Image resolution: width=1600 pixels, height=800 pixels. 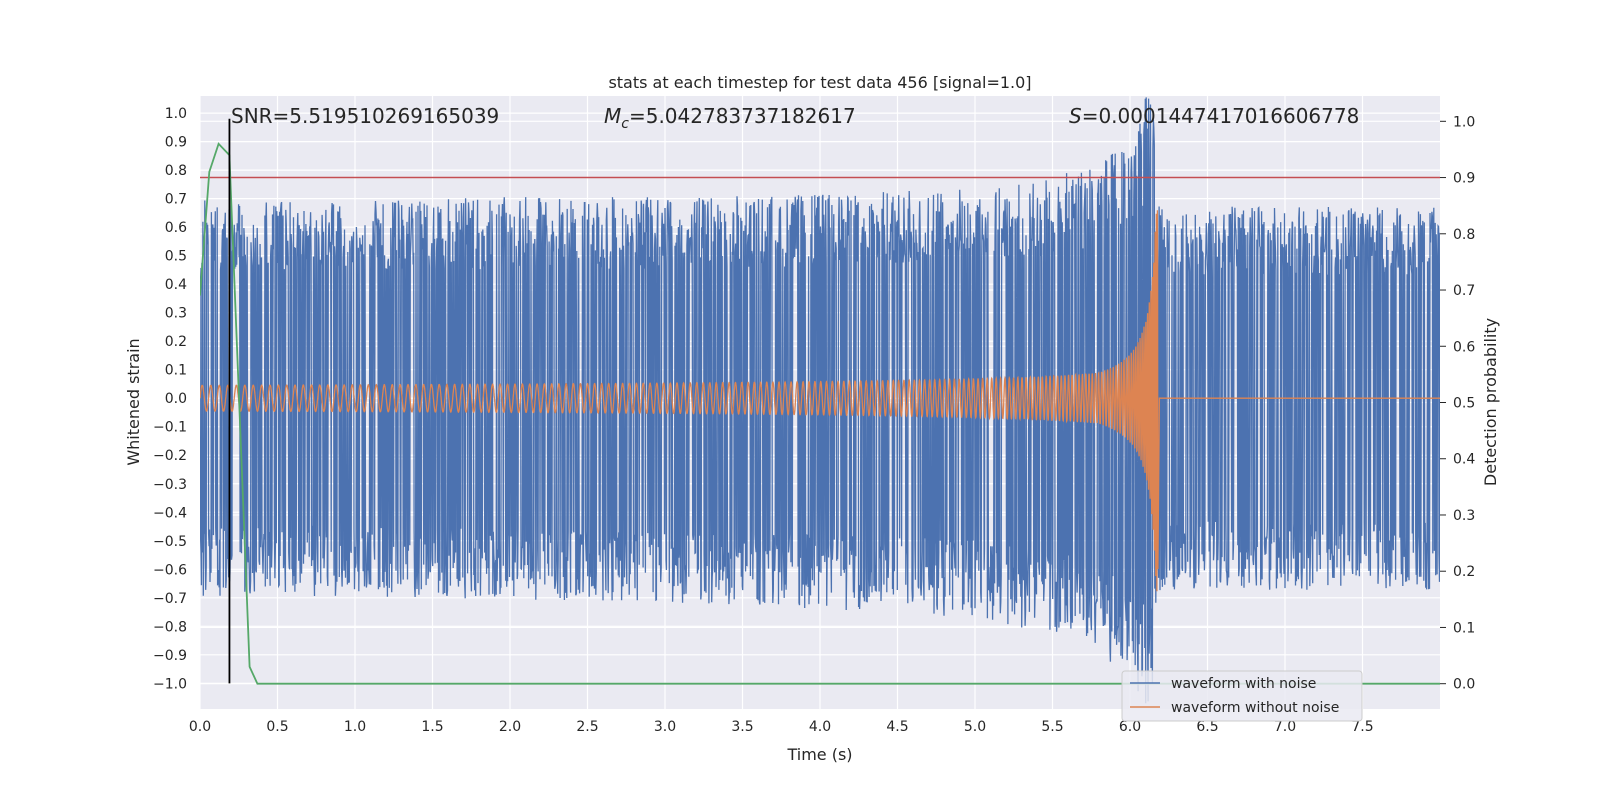 What do you see at coordinates (355, 727) in the screenshot?
I see `x-tick-label: 1.0` at bounding box center [355, 727].